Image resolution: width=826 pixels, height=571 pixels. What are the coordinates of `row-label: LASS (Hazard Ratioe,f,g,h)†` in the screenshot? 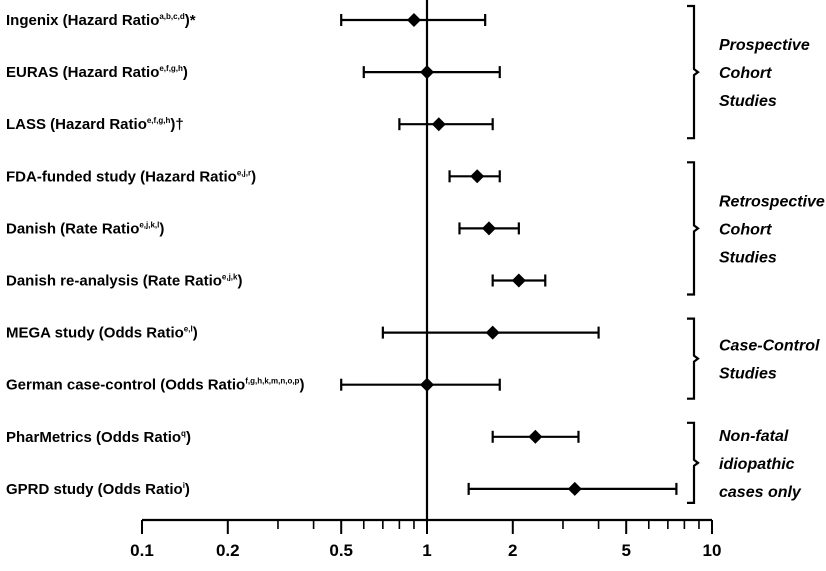 It's located at (95, 124).